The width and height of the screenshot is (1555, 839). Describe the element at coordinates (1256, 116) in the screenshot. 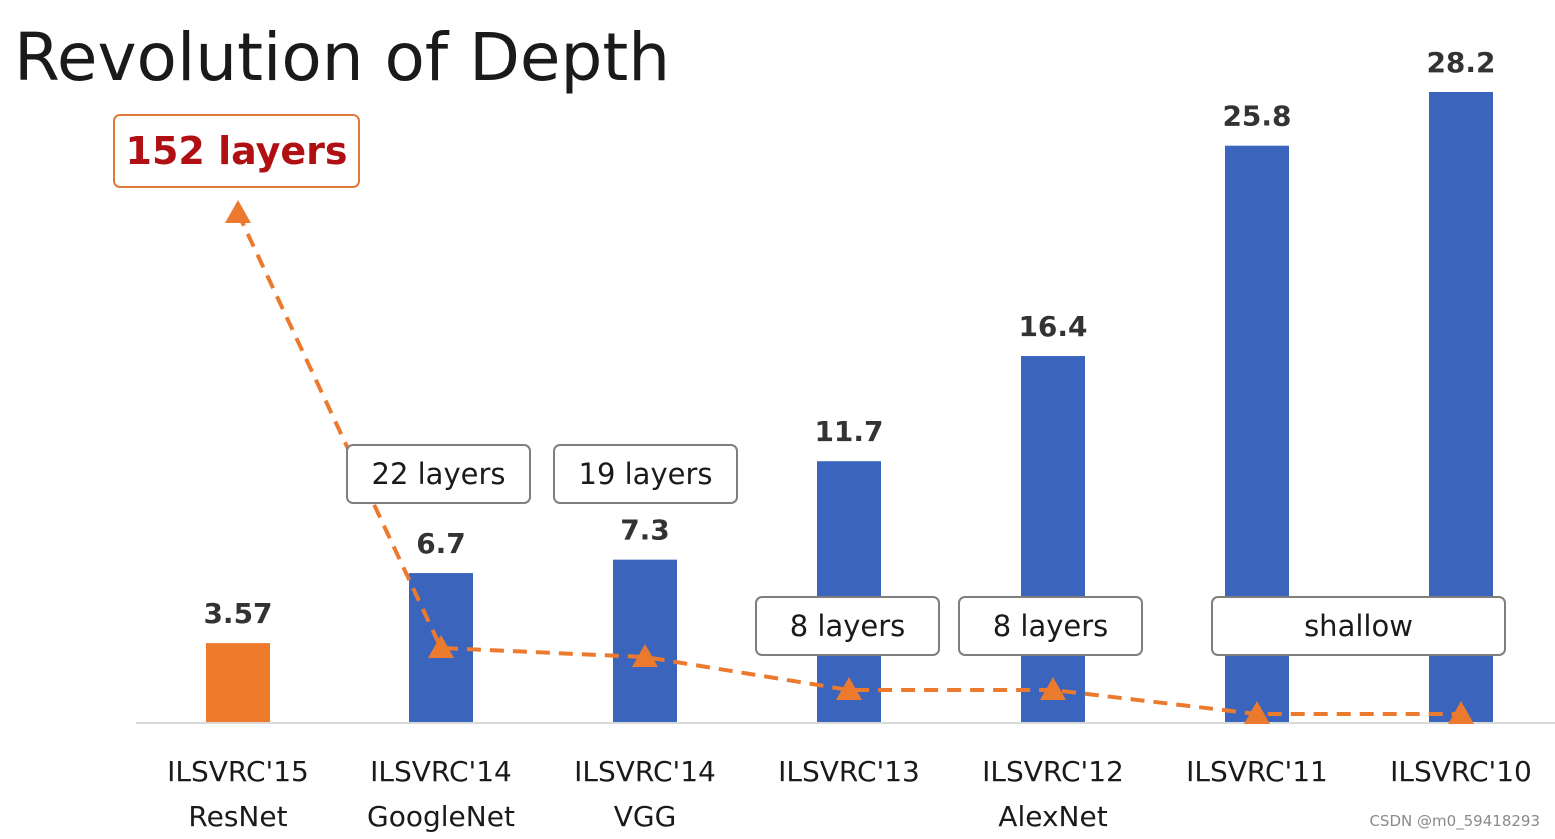

I see `value-label-5: 25.8` at that location.